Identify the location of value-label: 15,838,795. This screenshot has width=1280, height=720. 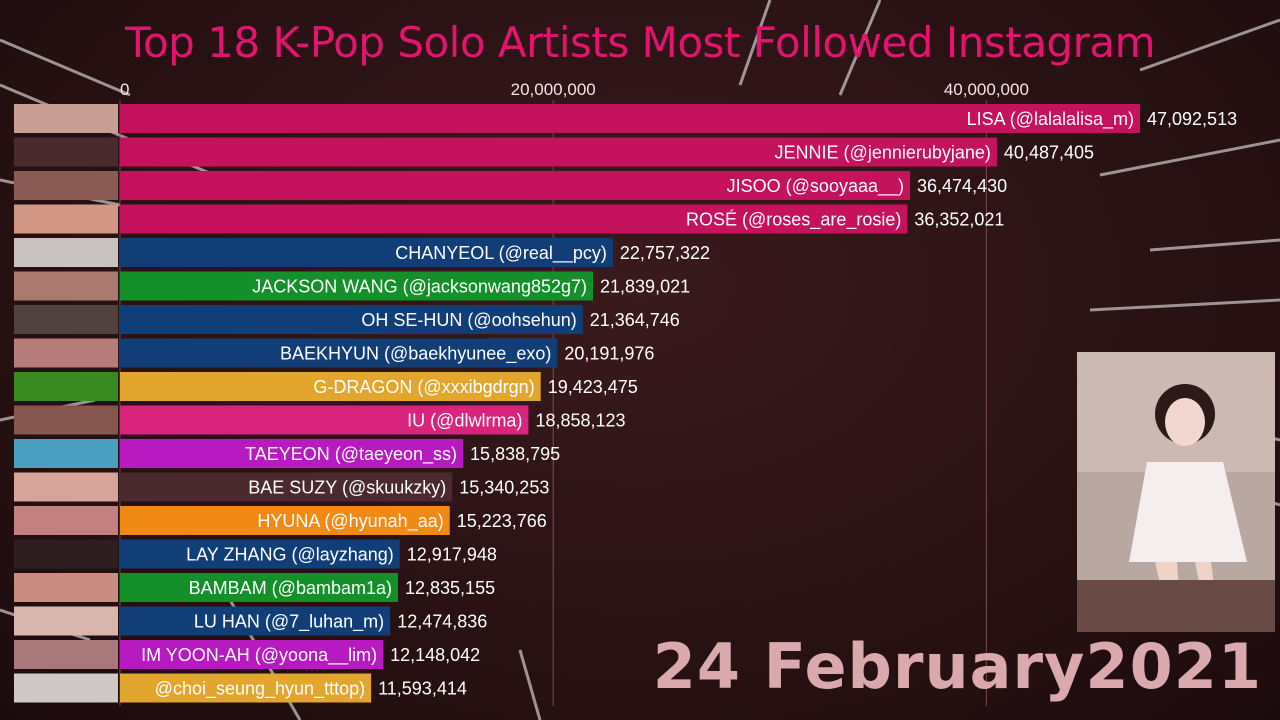
(515, 454).